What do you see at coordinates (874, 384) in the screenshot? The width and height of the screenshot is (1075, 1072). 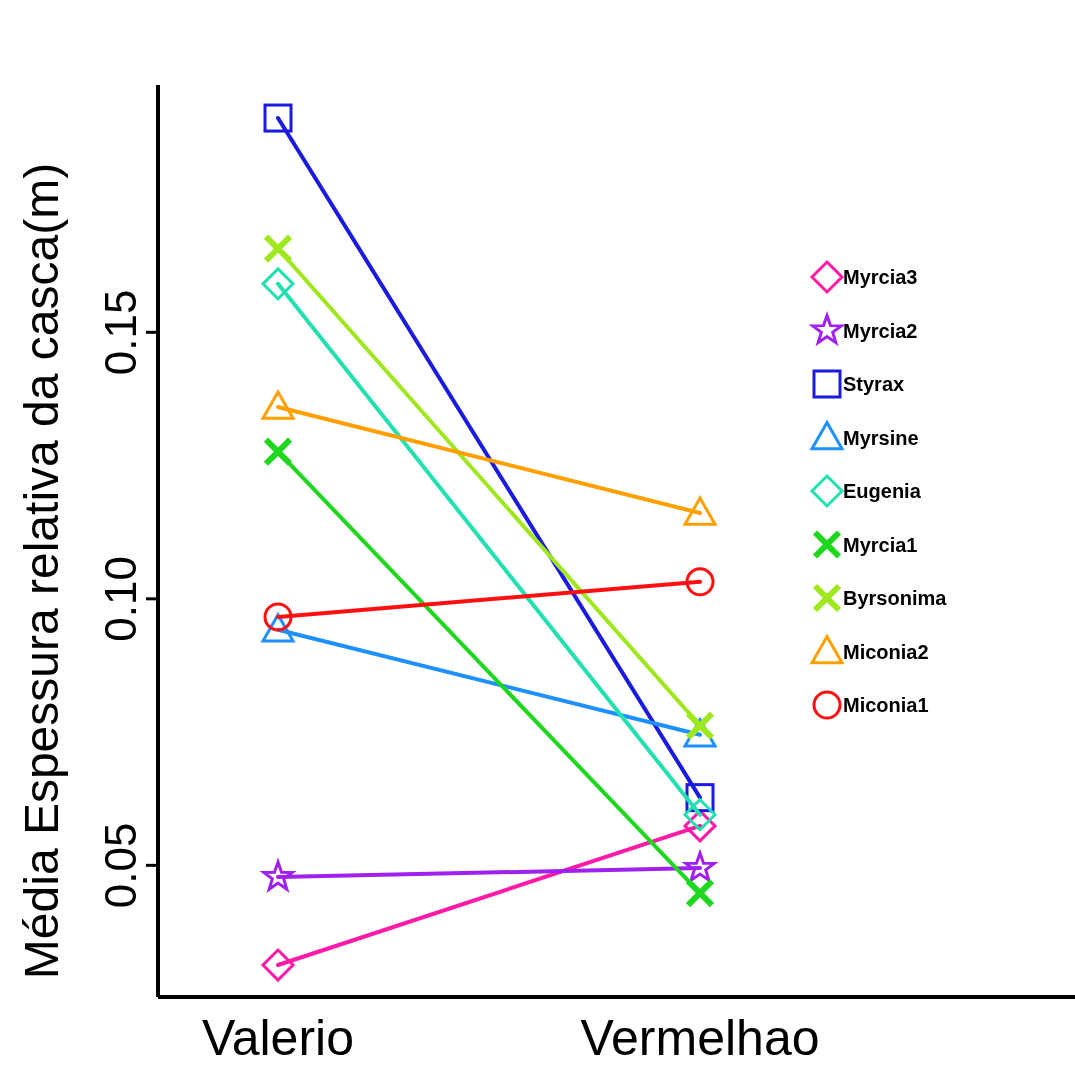 I see `legend-label: Styrax` at bounding box center [874, 384].